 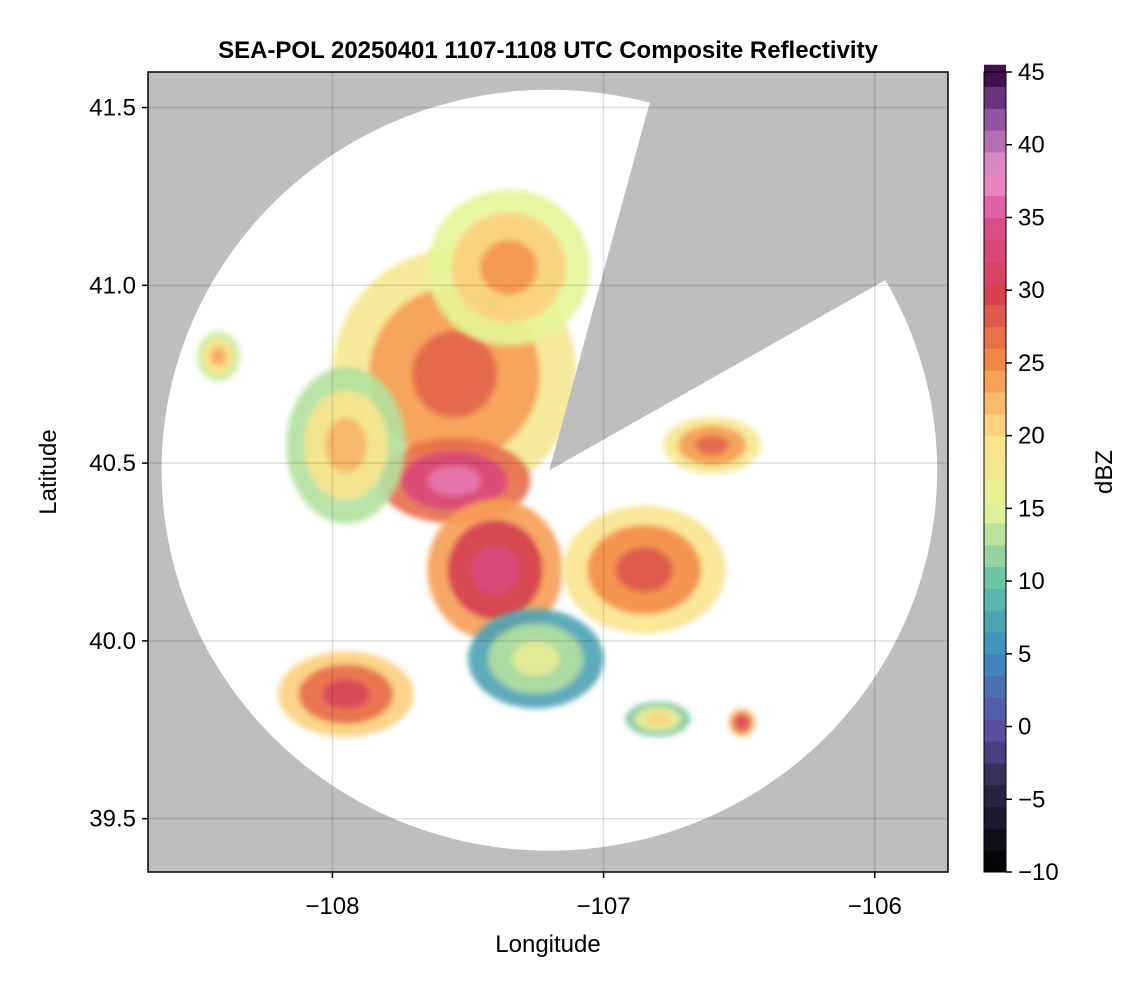 What do you see at coordinates (495, 569) in the screenshot?
I see `echo-core-south` at bounding box center [495, 569].